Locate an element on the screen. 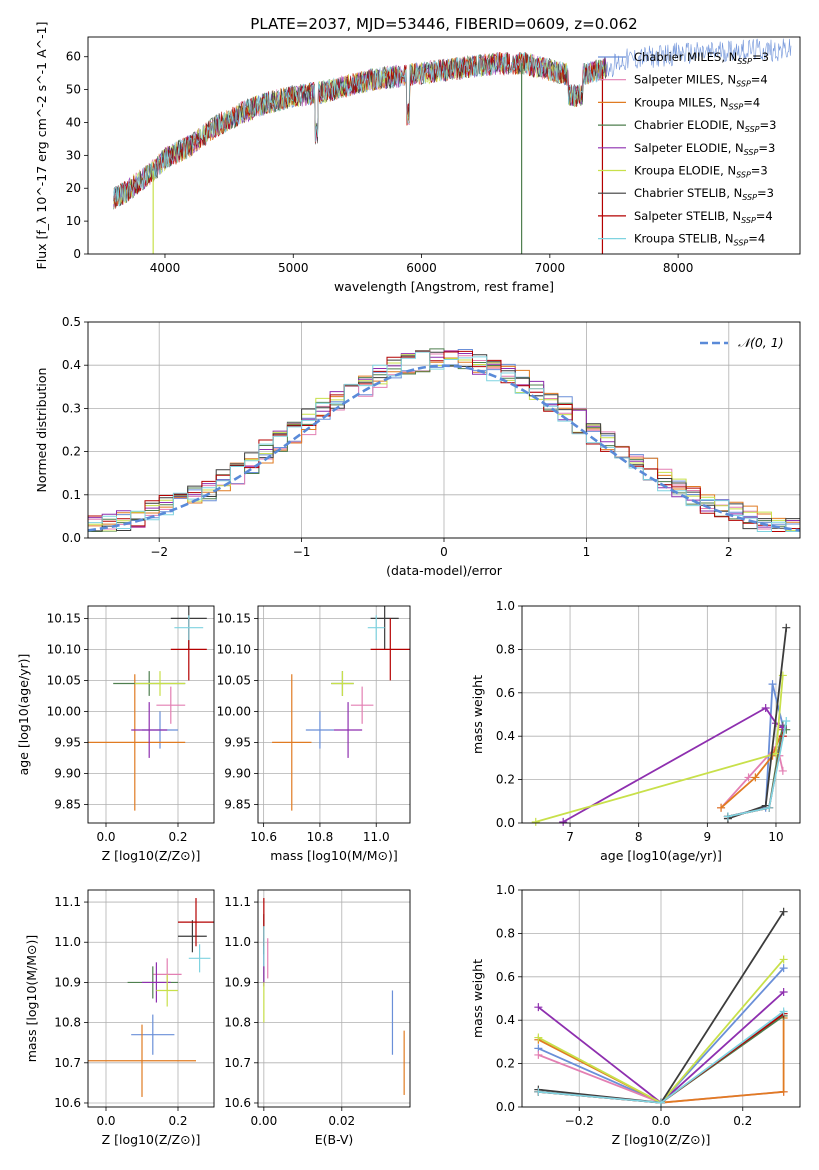 This screenshot has height=1170, width=819. y-tick-label: 9.95 is located at coordinates (237, 742).